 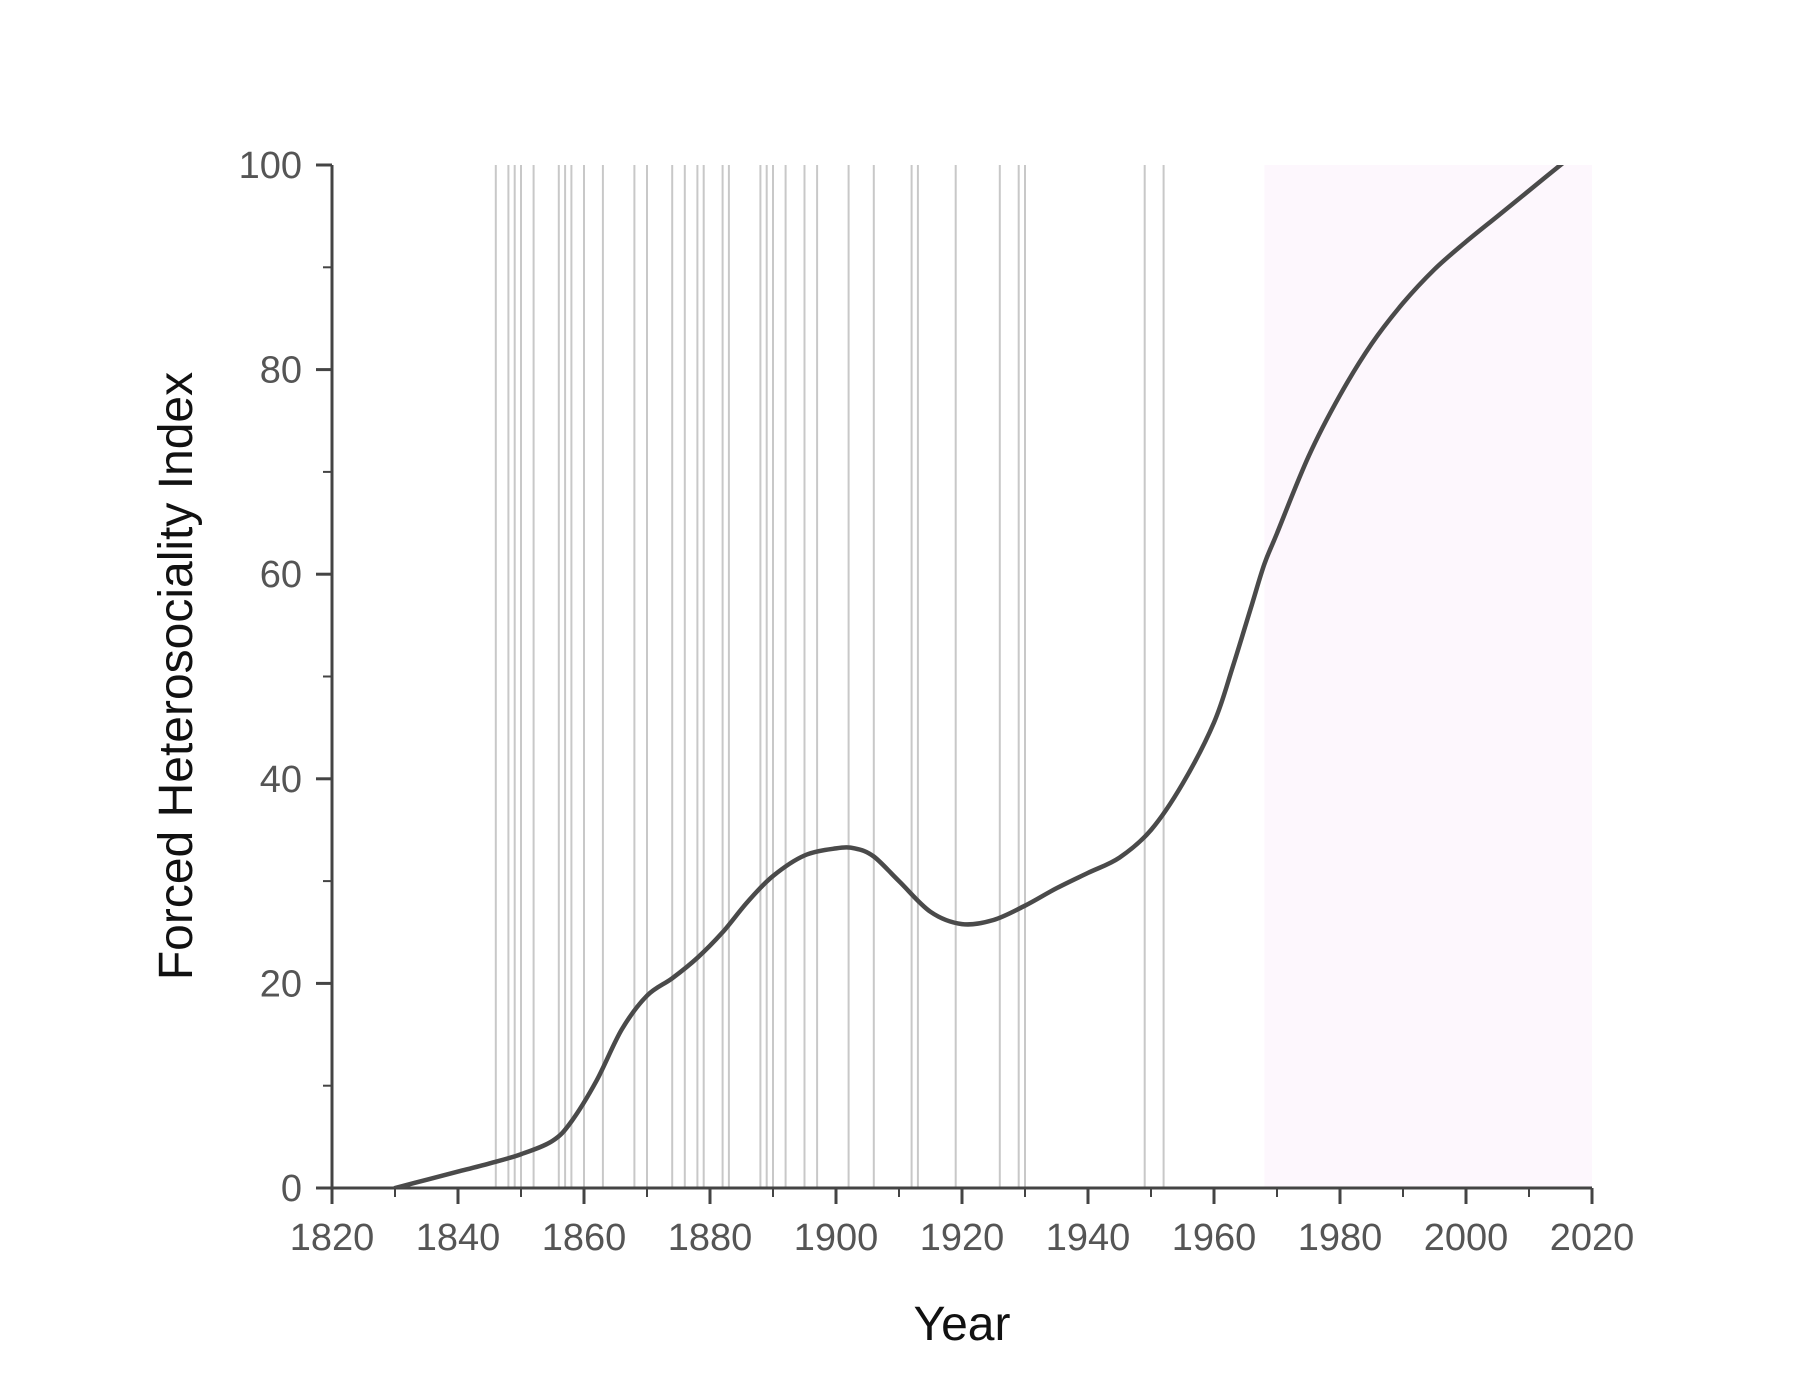 I want to click on y-tick-label: 100, so click(x=270, y=166).